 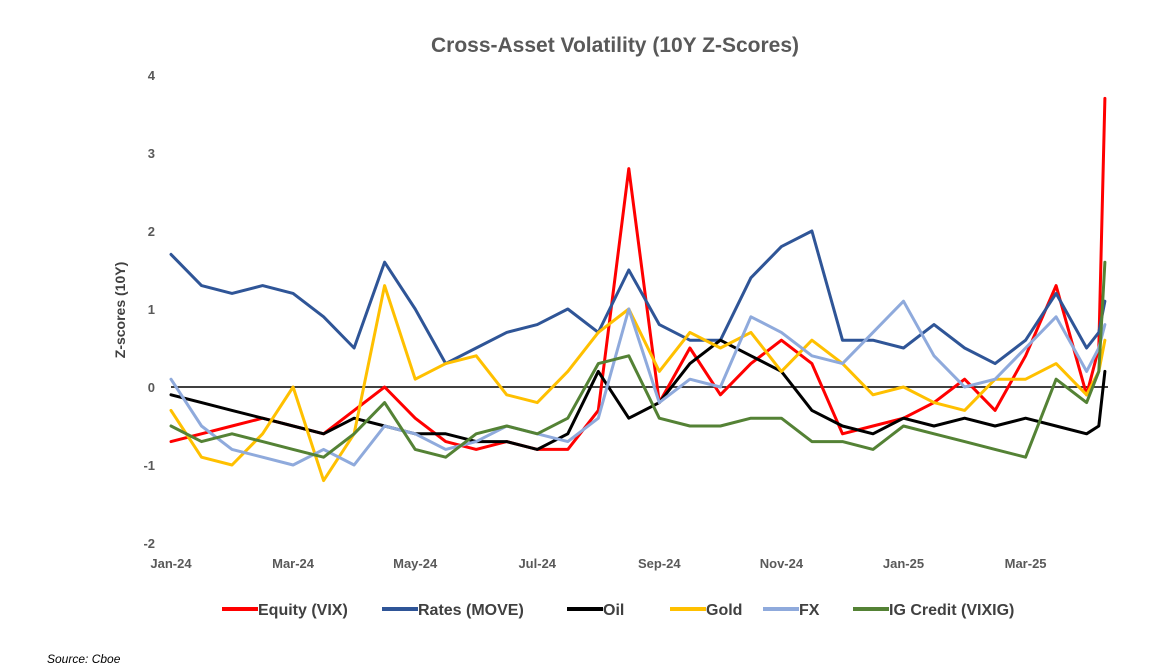 I want to click on y-tick-label: 0, so click(x=151, y=387).